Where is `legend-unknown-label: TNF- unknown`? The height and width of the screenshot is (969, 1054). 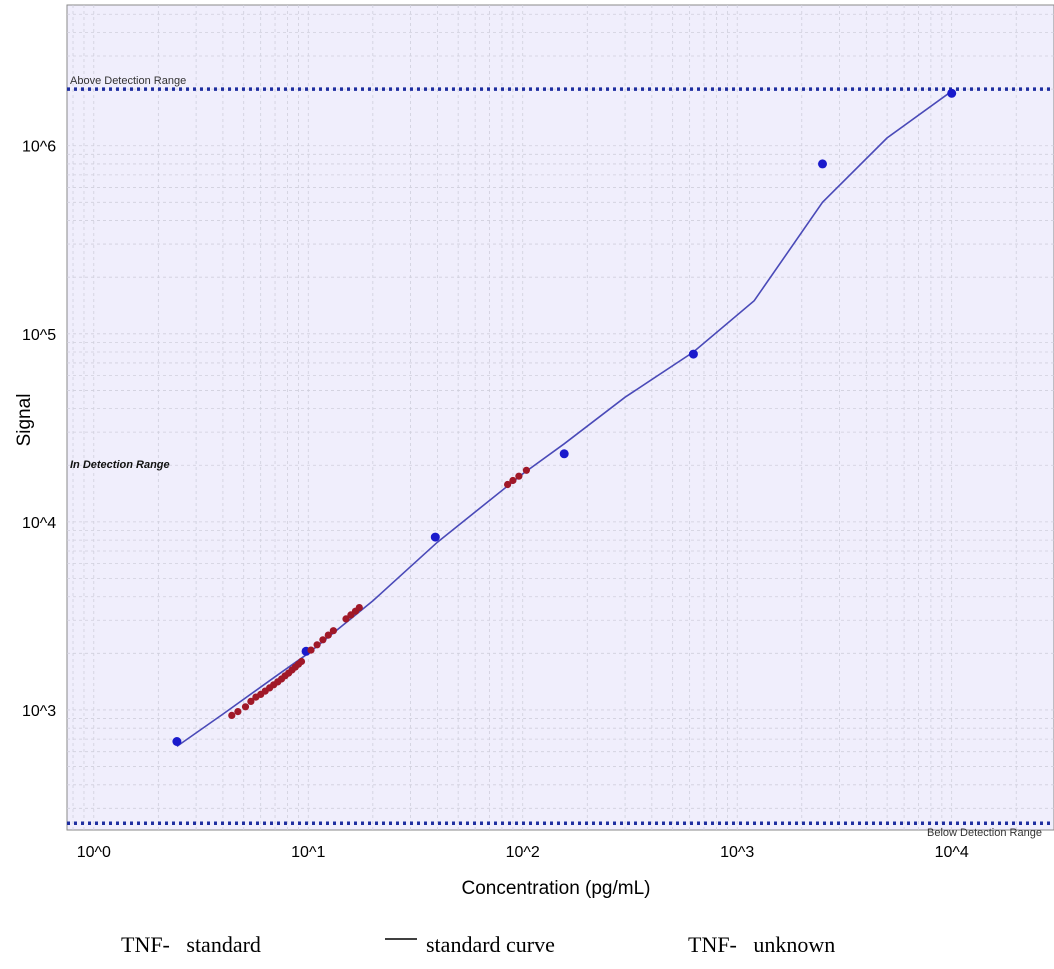
legend-unknown-label: TNF- unknown is located at coordinates (761, 944).